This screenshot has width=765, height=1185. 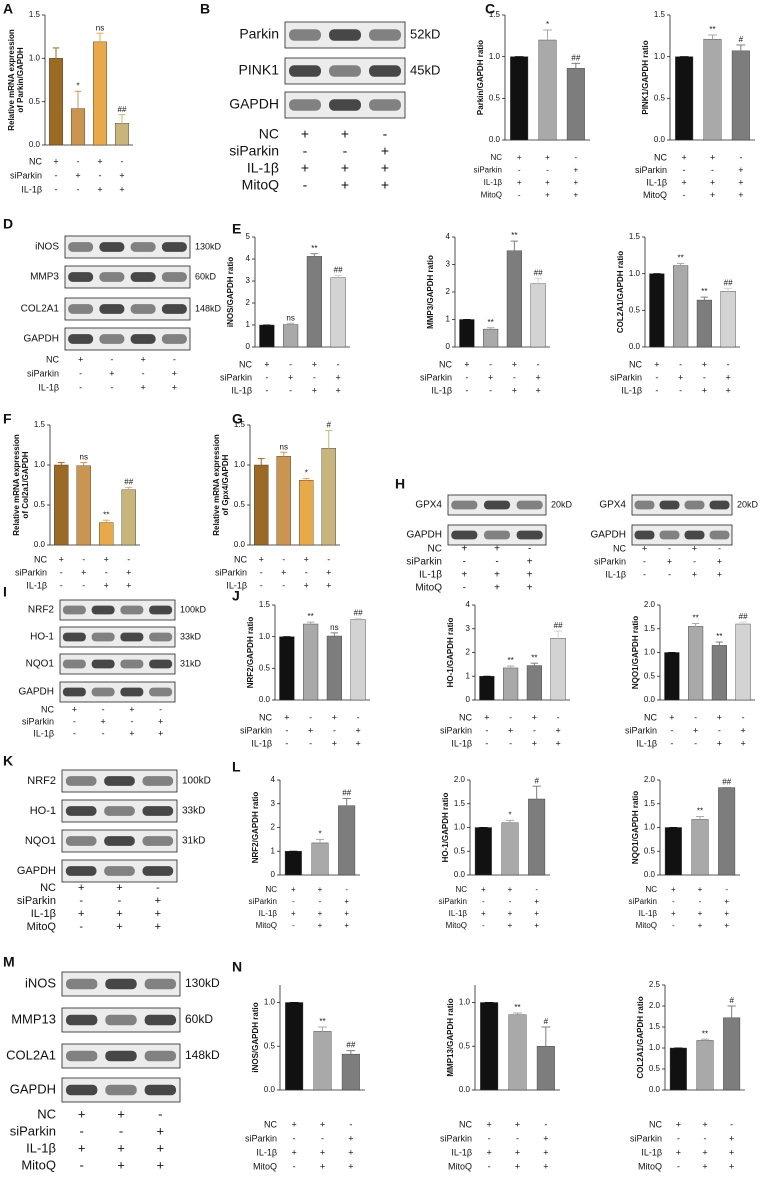 I want to click on y-tick-label: 4, so click(x=273, y=779).